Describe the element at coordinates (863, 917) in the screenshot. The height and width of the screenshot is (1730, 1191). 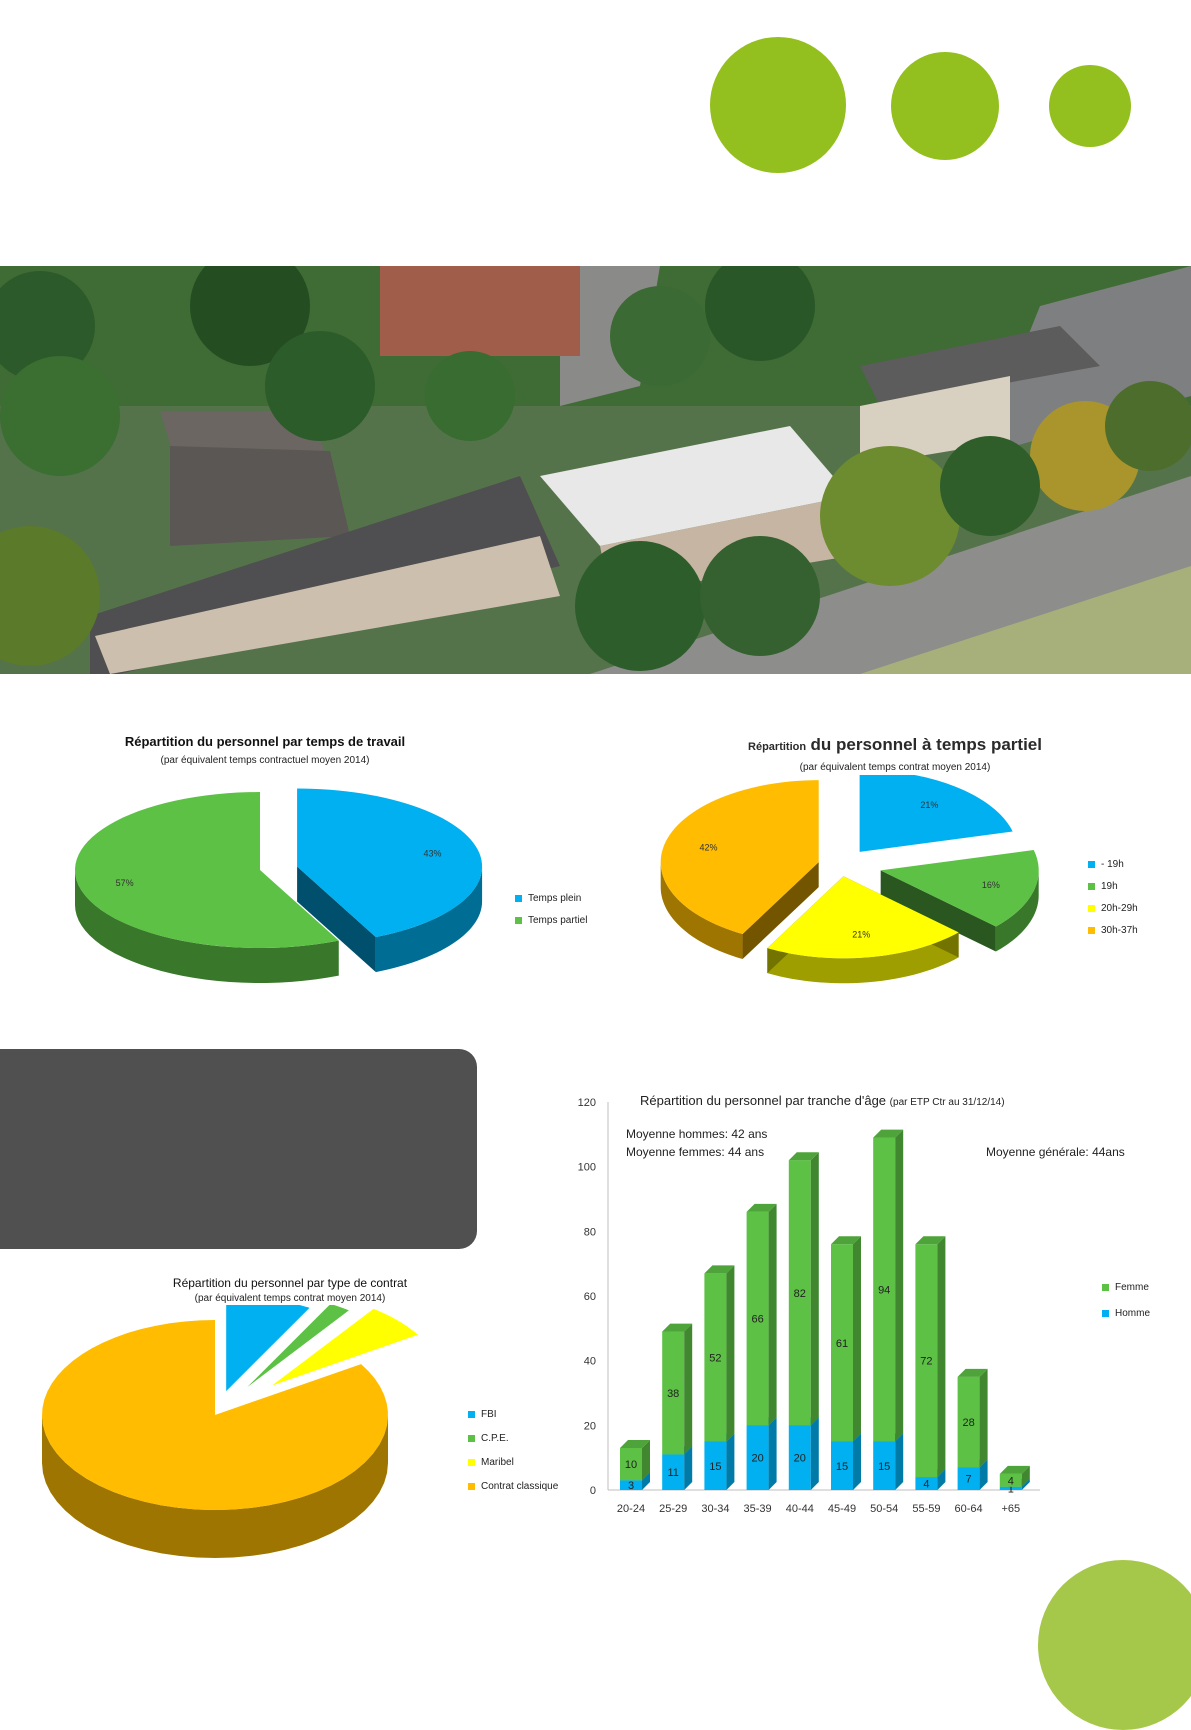
I see `slice-20h-29h` at that location.